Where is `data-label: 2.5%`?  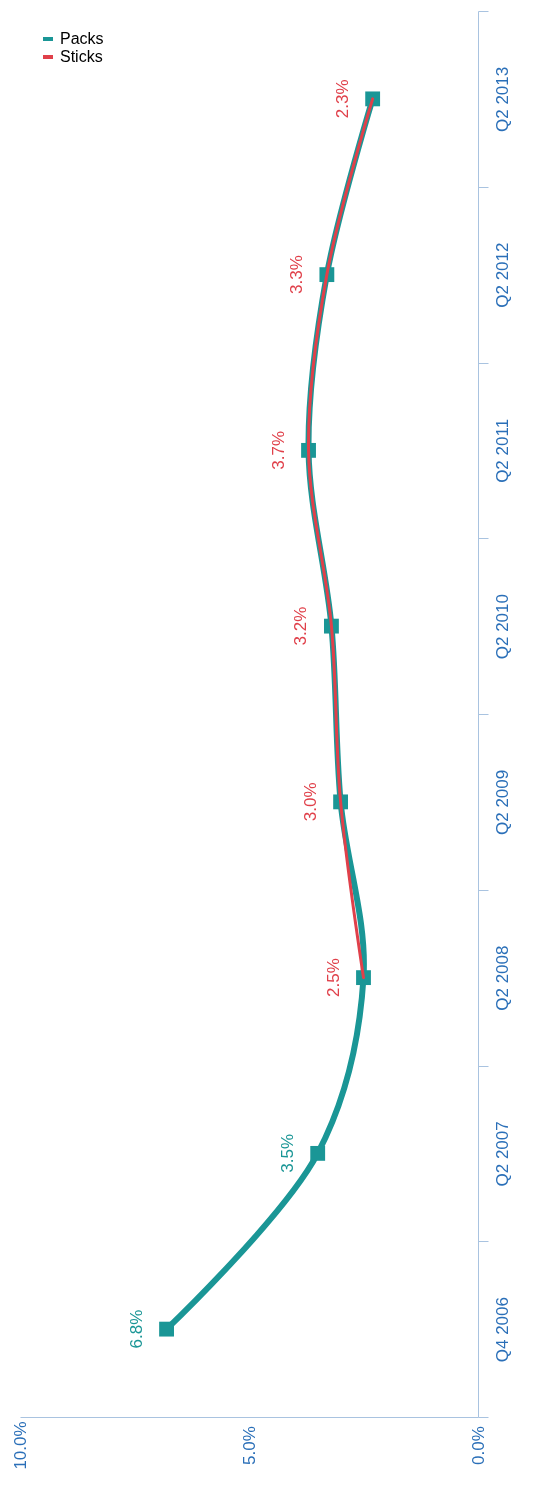
data-label: 2.5% is located at coordinates (333, 977).